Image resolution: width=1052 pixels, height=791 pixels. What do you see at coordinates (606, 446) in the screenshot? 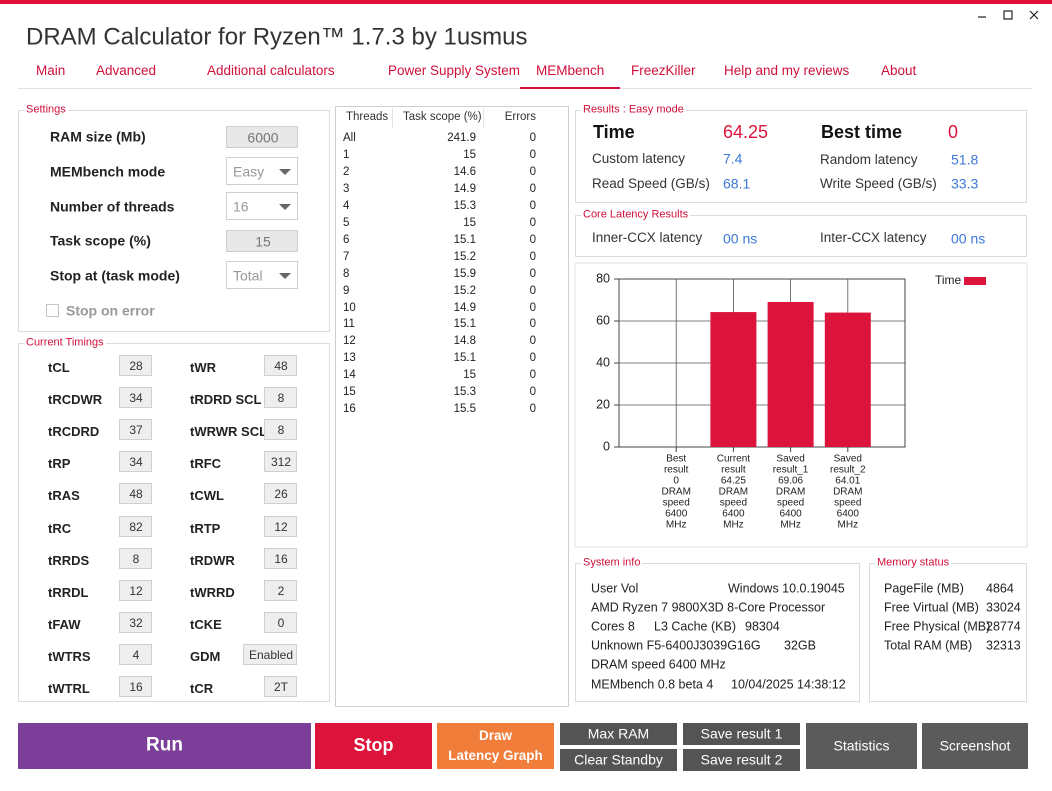
I see `y-tick-label: 0` at bounding box center [606, 446].